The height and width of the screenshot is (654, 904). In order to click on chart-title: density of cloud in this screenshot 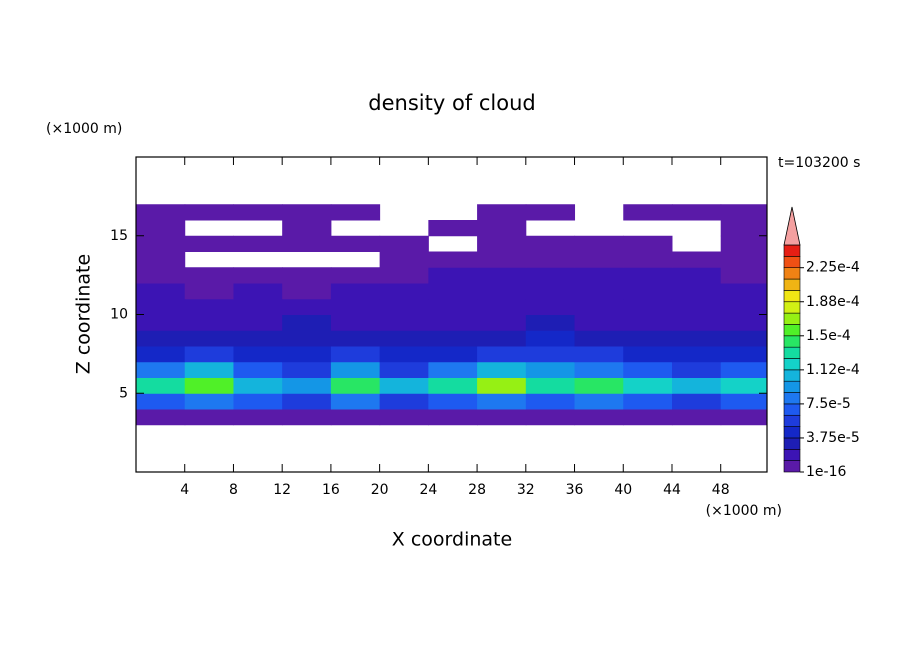, I will do `click(451, 103)`.